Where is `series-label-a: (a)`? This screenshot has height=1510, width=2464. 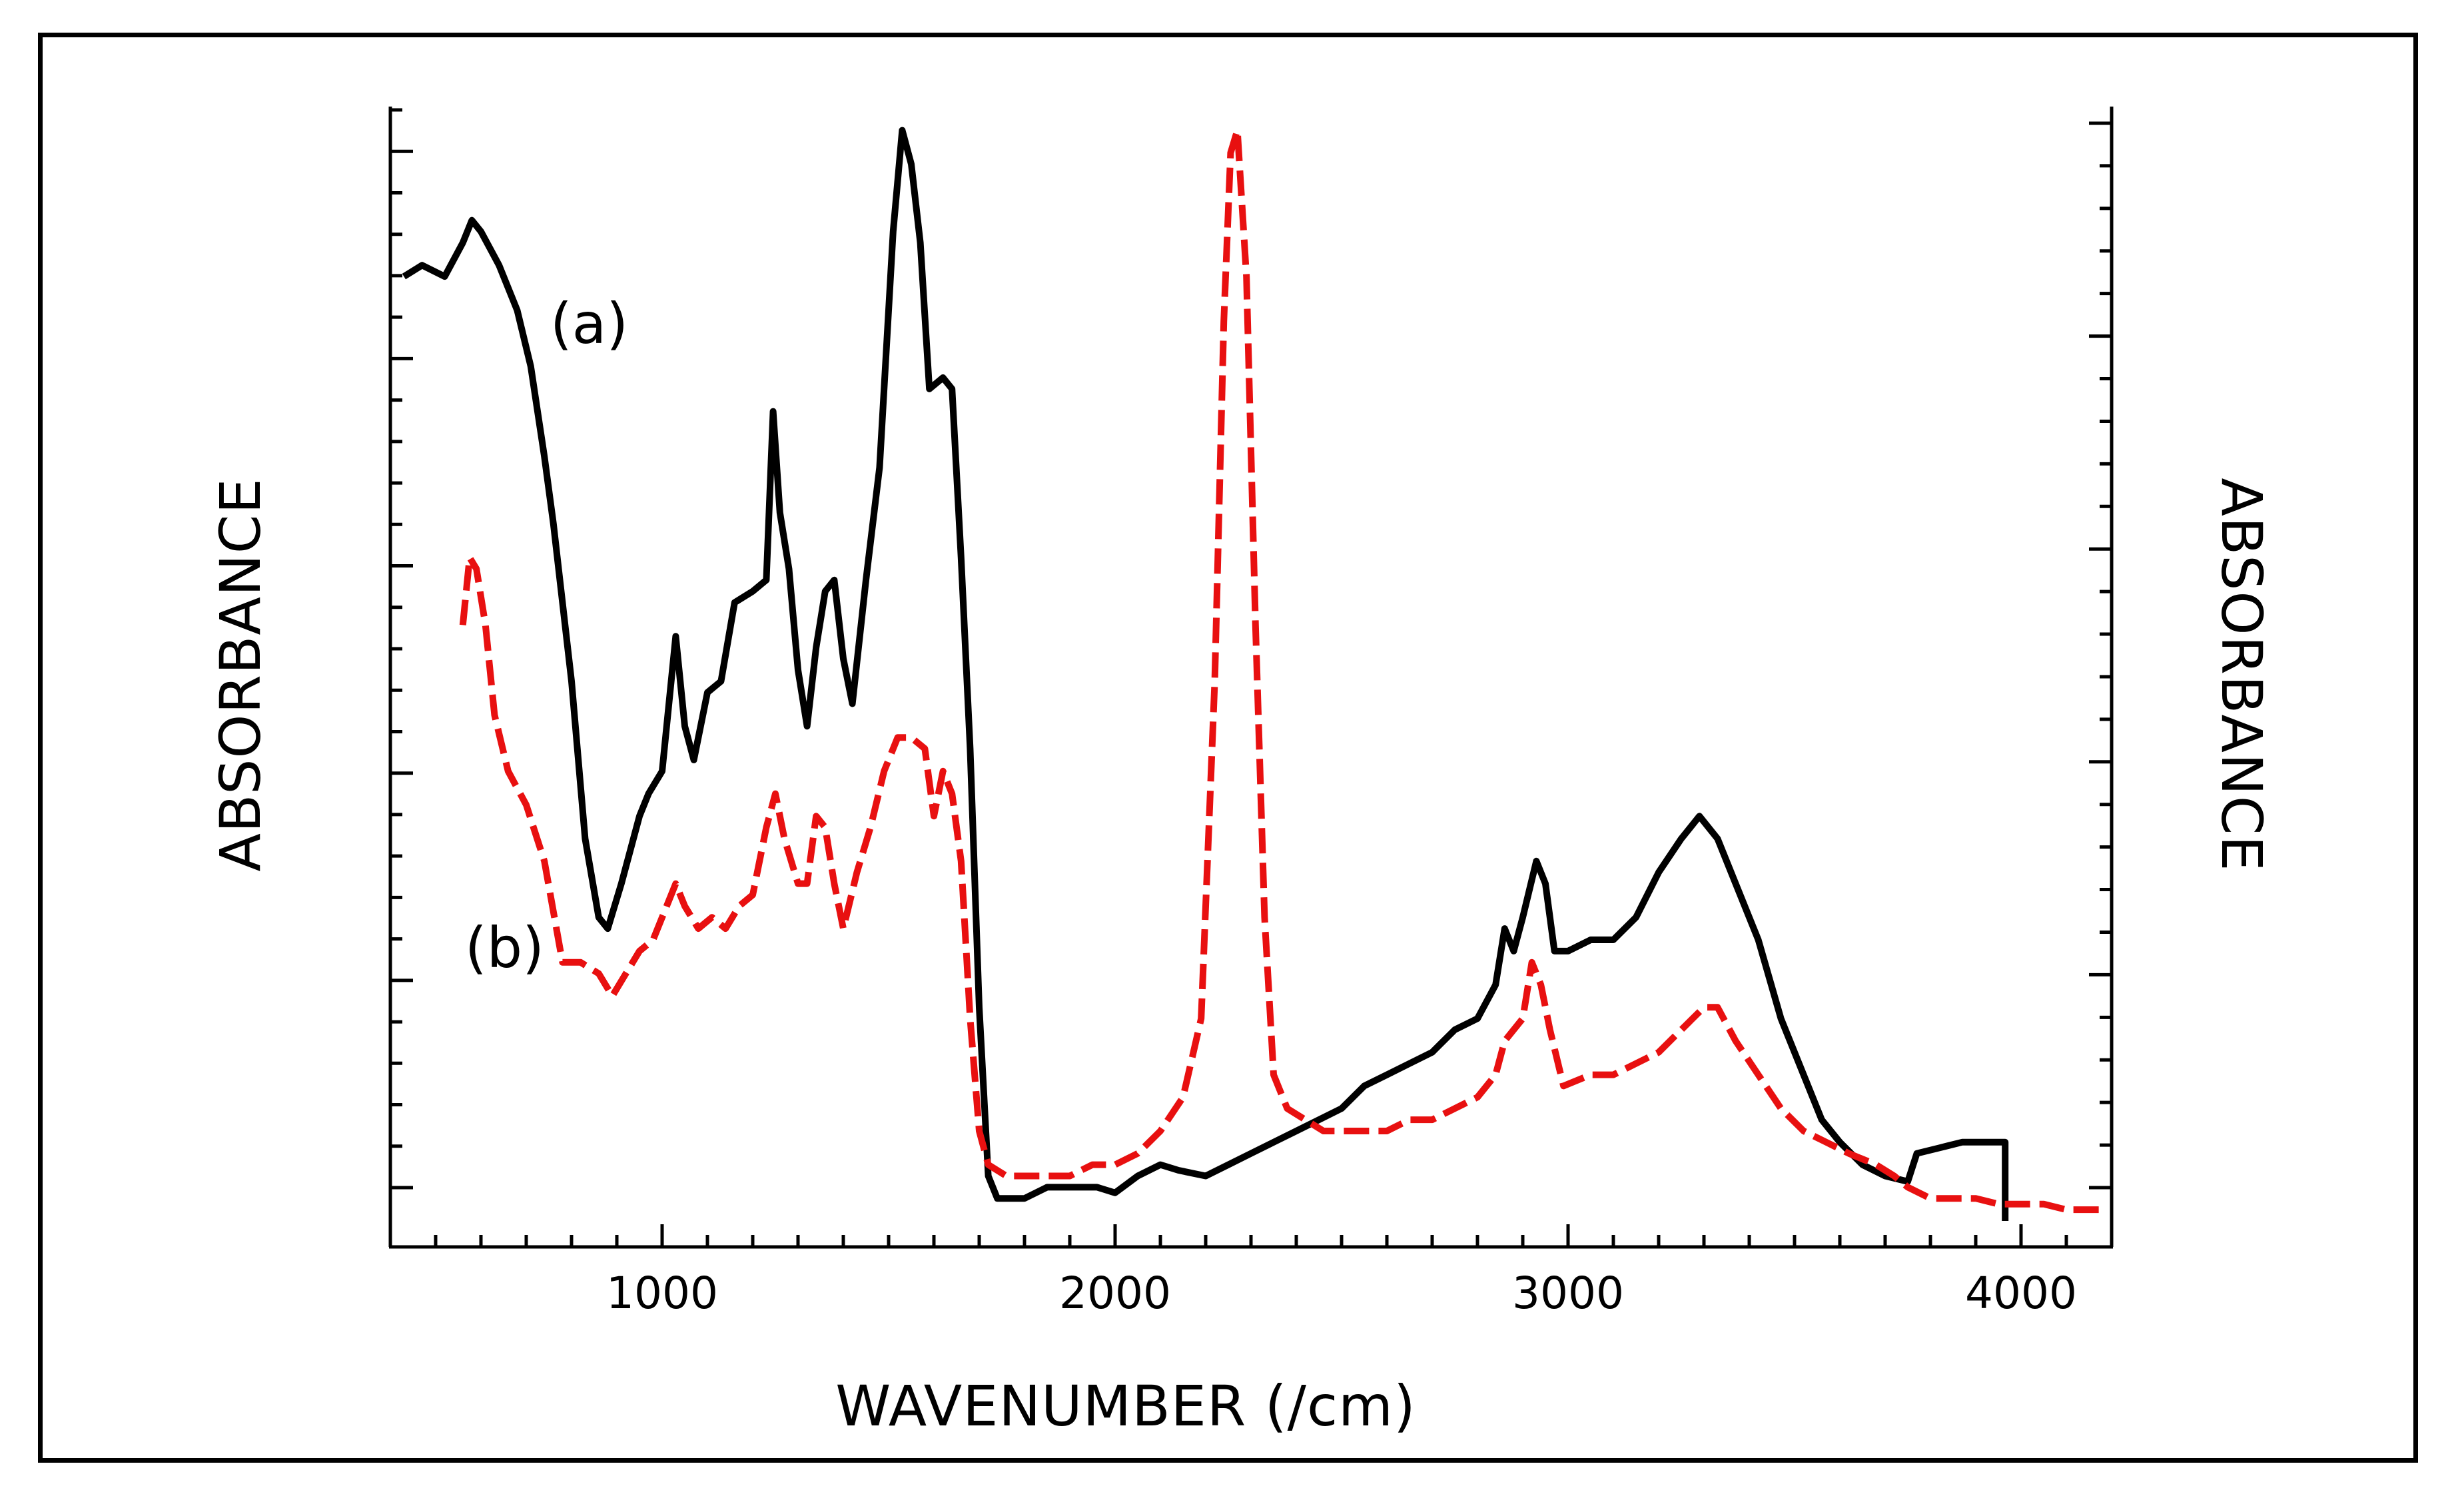 series-label-a: (a) is located at coordinates (589, 323).